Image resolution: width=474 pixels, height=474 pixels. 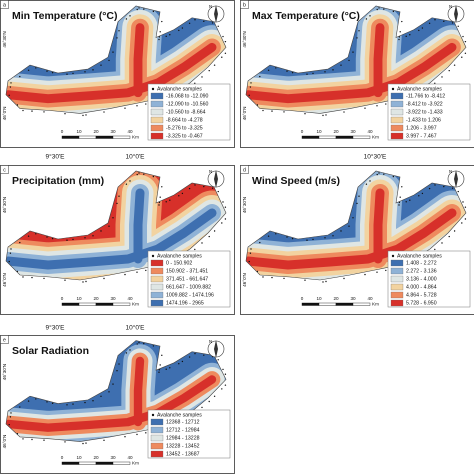 I want to click on legend-label: 150.902 - 371.451, so click(x=187, y=271).